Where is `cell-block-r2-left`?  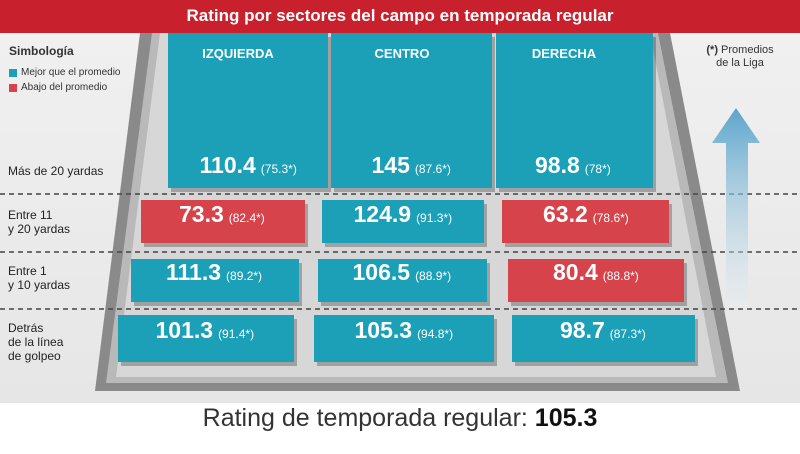 cell-block-r2-left is located at coordinates (215, 280).